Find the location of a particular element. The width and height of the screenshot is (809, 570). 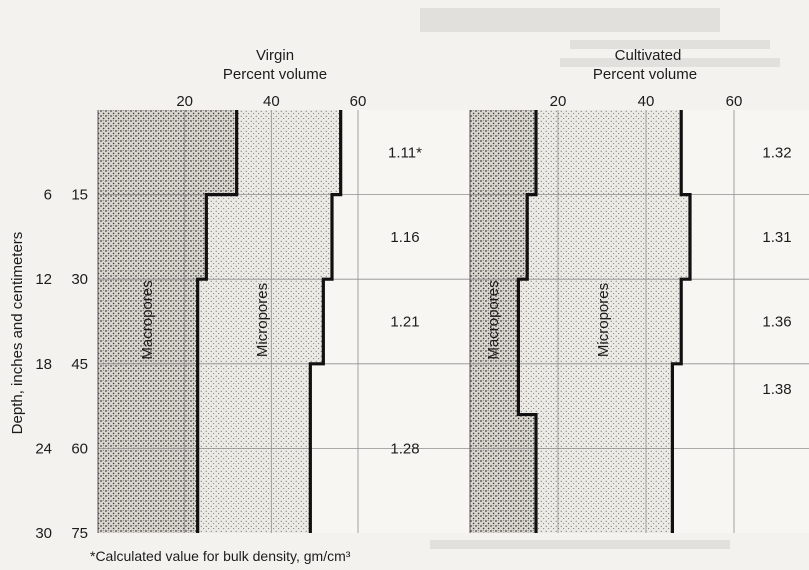

virgin-micropores-label: Micropores is located at coordinates (262, 320).